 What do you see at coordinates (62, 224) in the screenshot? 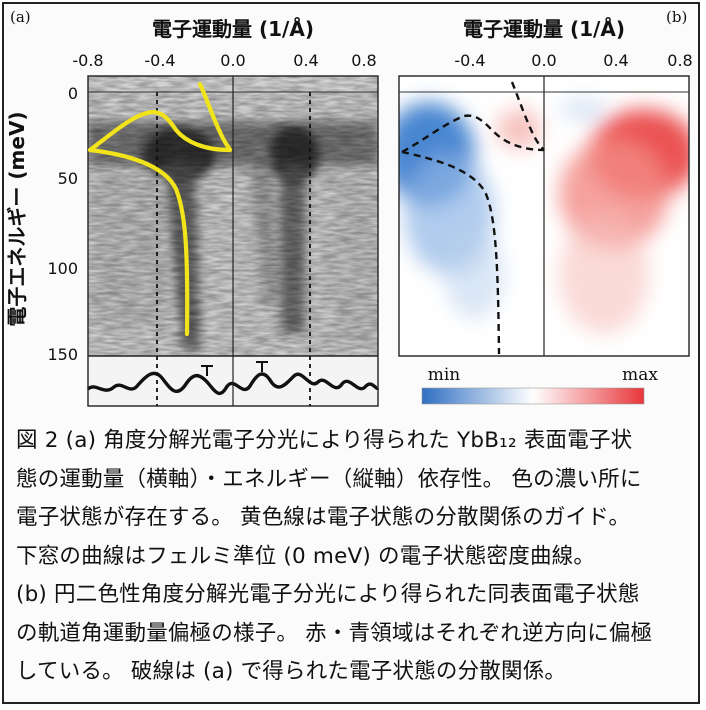
I see `y-ticks: 0 50 100 150` at bounding box center [62, 224].